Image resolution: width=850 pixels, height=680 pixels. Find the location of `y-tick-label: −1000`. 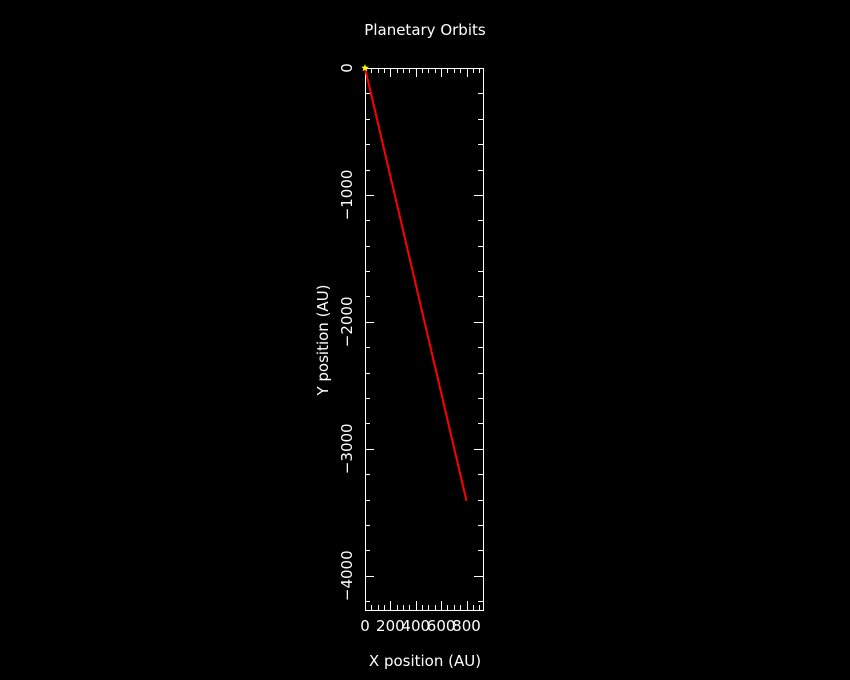

y-tick-label: −1000 is located at coordinates (347, 195).